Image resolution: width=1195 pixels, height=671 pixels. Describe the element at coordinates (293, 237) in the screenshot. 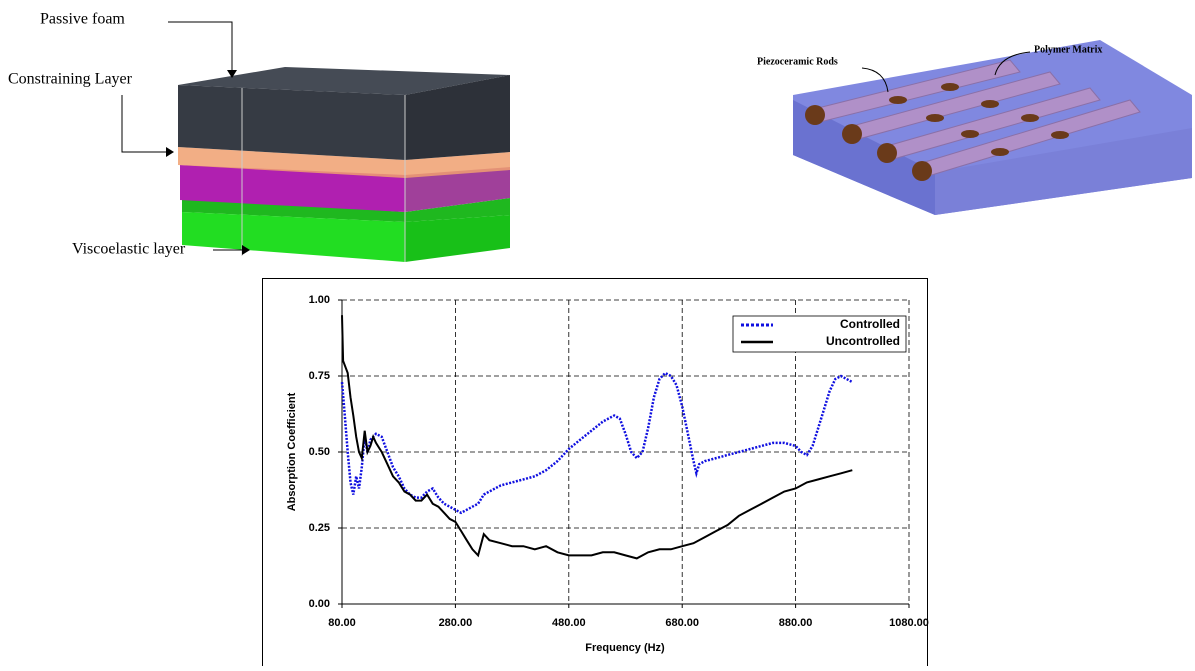

I see `viscoelastic-front` at that location.